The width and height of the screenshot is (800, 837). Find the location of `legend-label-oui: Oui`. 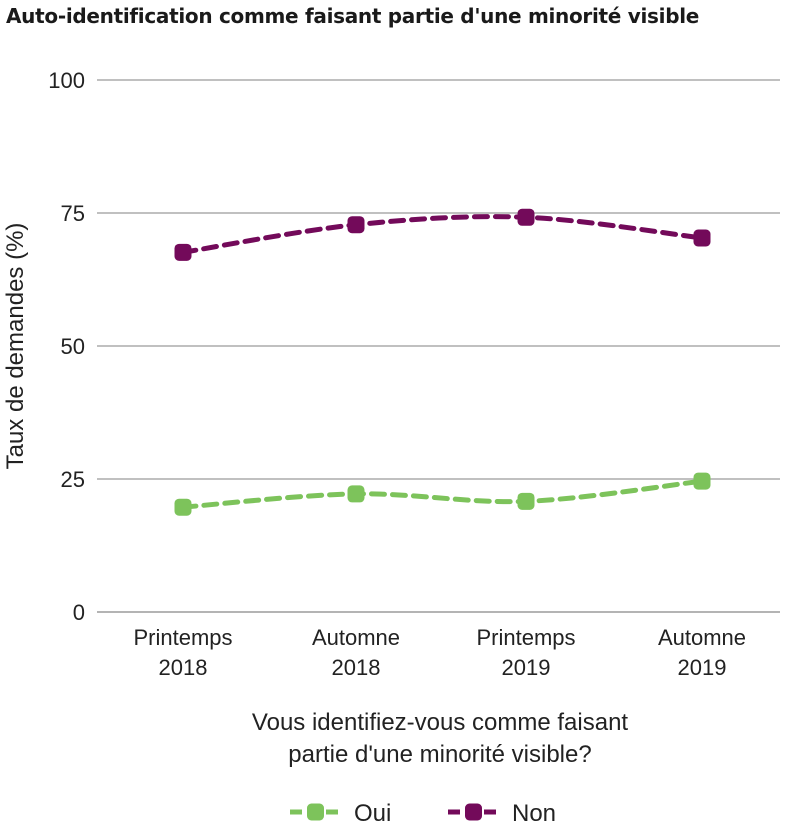

legend-label-oui: Oui is located at coordinates (372, 813).